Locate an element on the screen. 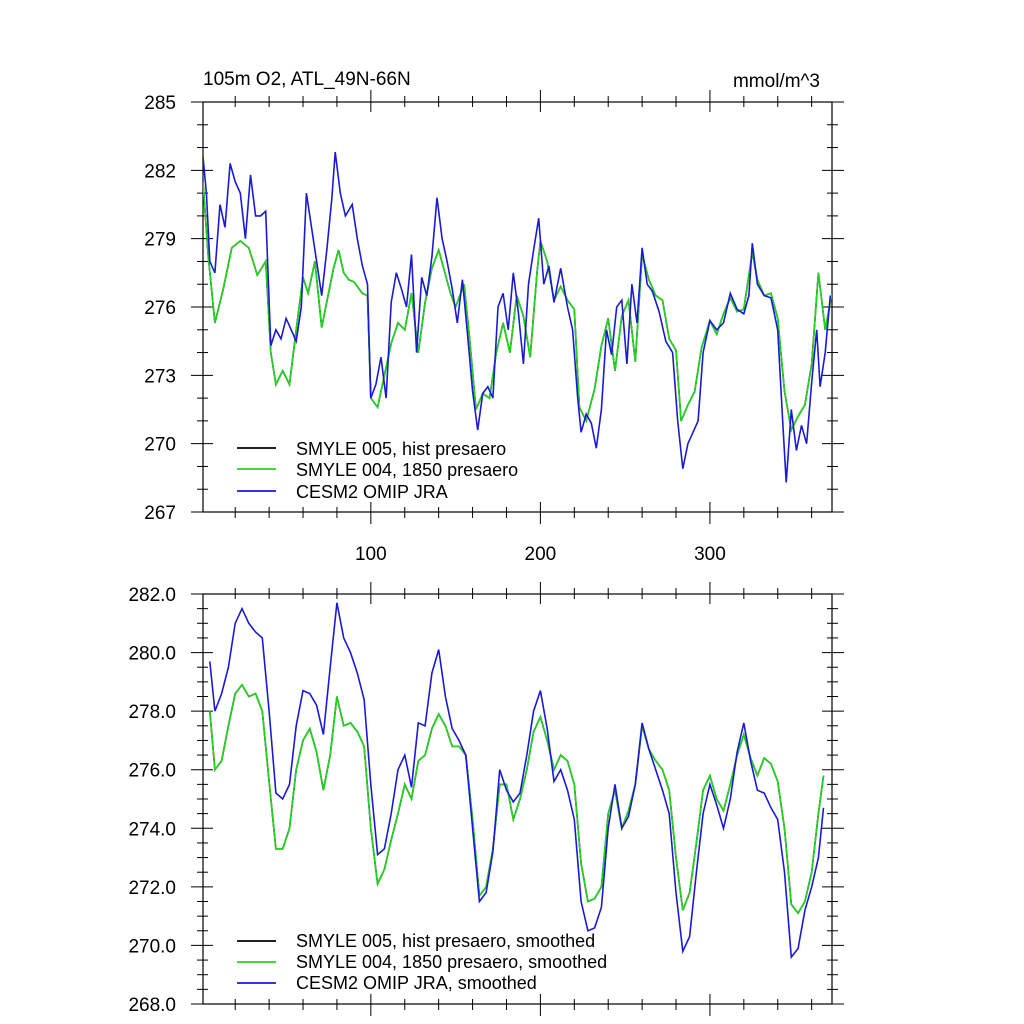  top-y-tick-label: 285 is located at coordinates (160, 103).